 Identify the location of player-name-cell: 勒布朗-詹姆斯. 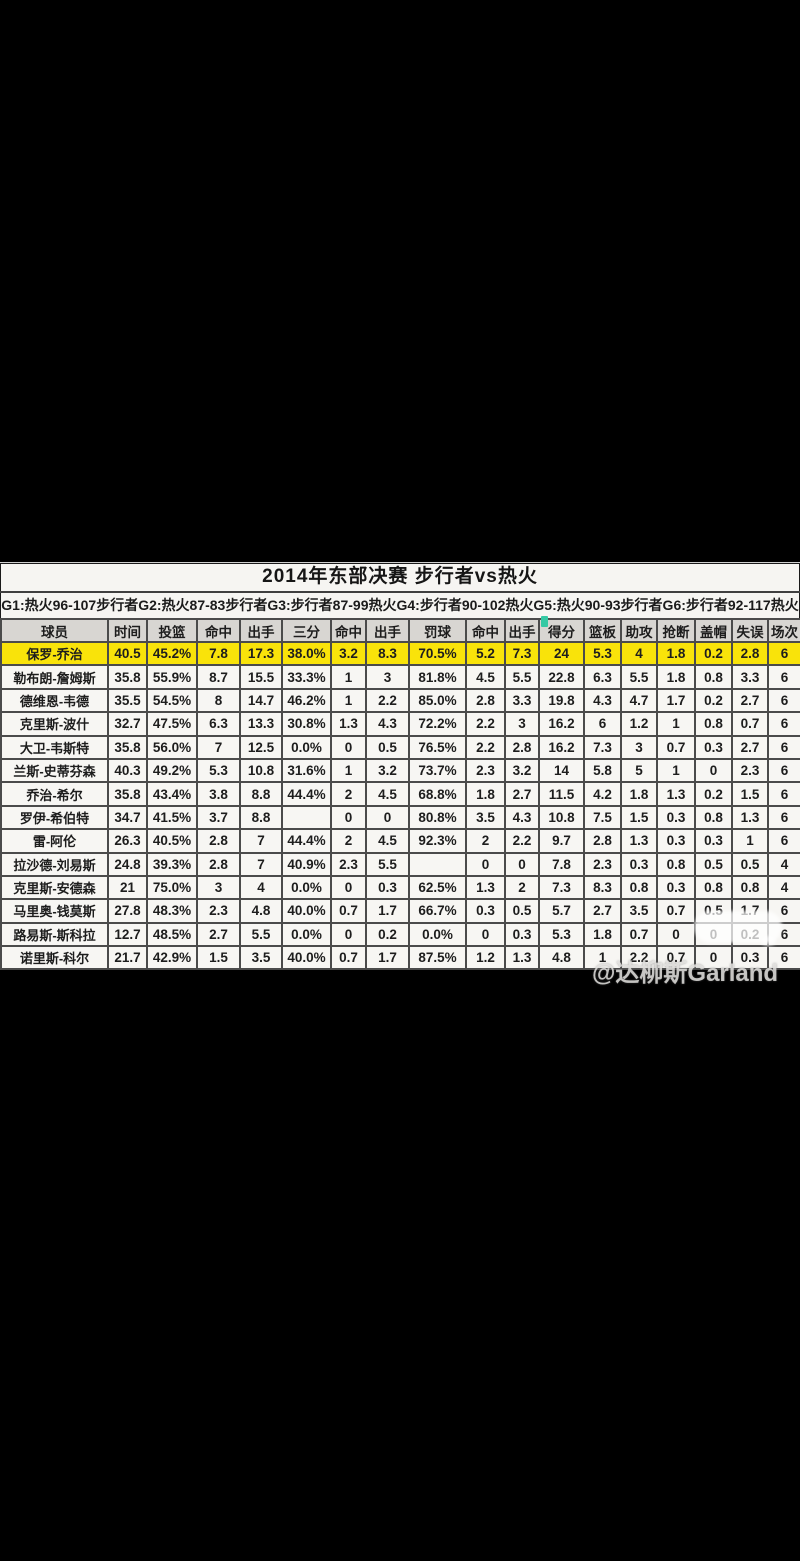
(54, 677).